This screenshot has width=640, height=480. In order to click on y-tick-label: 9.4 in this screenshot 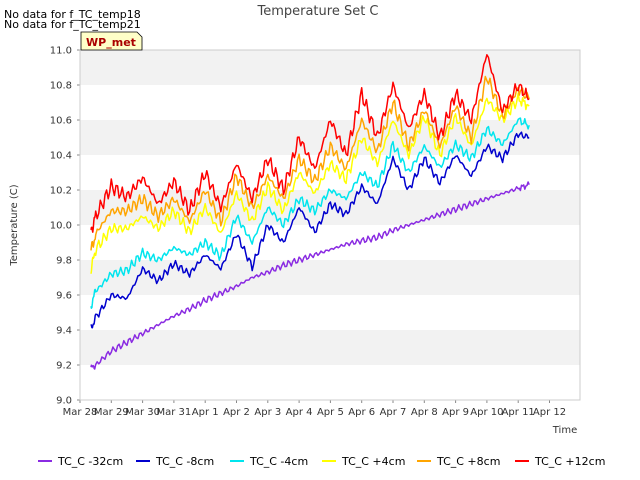, I will do `click(64, 331)`.